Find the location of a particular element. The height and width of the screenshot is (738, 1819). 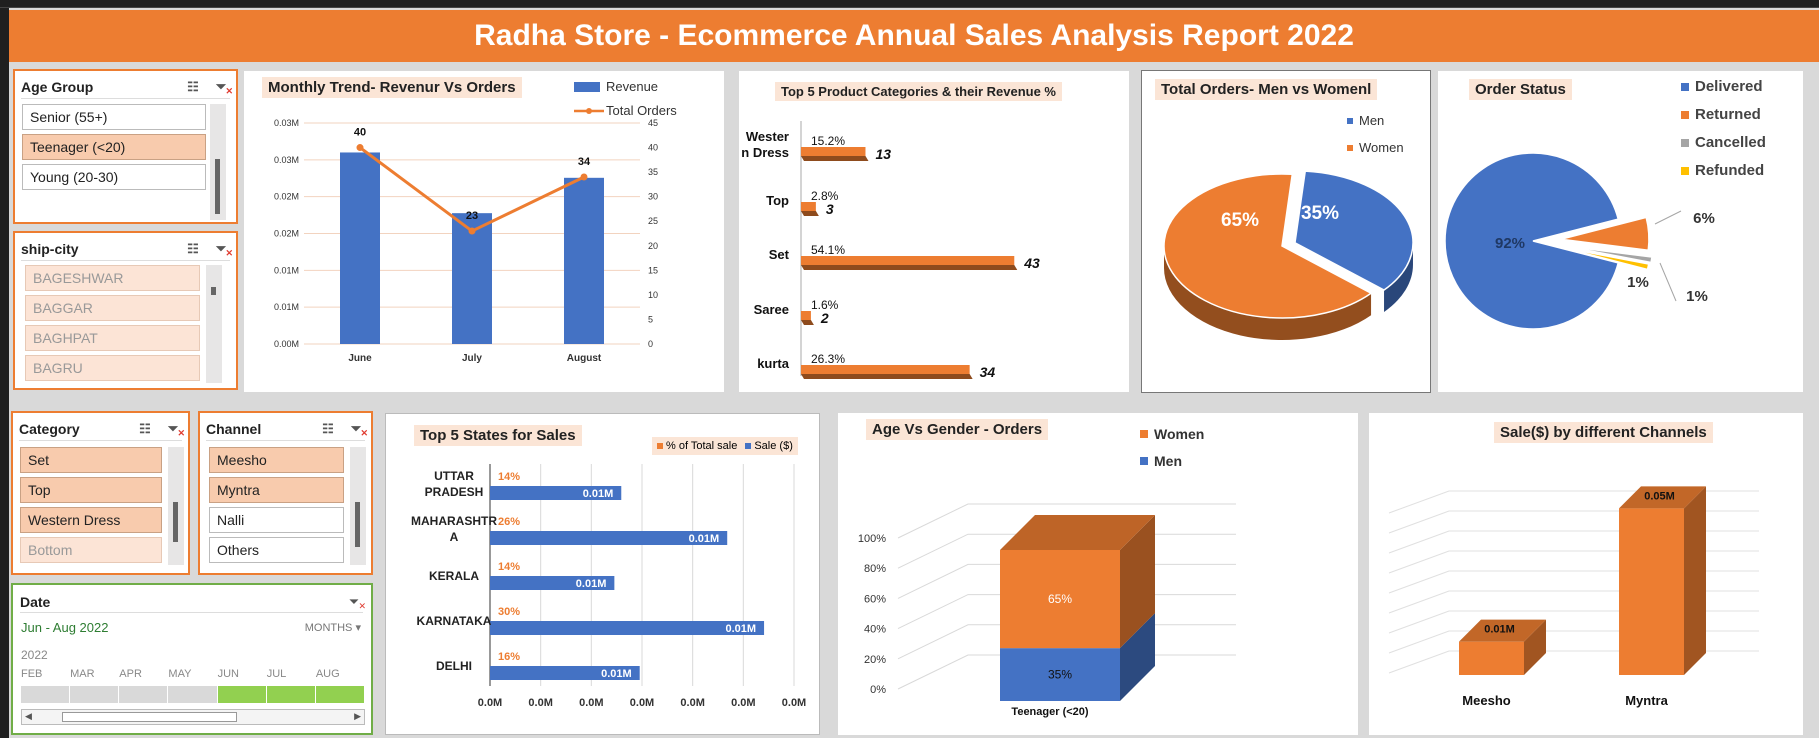

legend-label: Returned is located at coordinates (1728, 114).